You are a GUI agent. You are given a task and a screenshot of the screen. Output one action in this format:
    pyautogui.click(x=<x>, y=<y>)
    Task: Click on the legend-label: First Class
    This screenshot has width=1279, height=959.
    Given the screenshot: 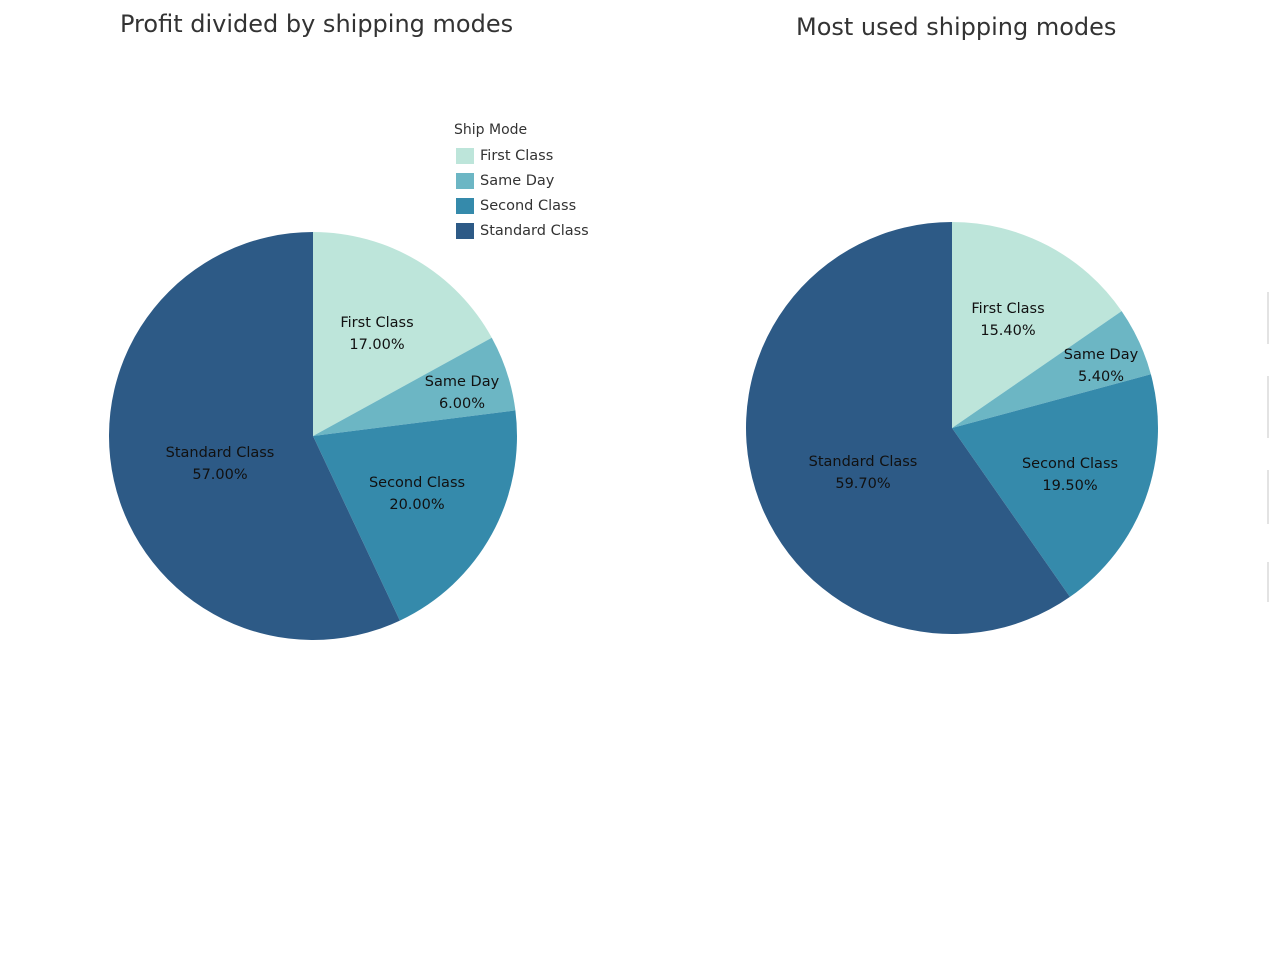 What is the action you would take?
    pyautogui.click(x=517, y=155)
    